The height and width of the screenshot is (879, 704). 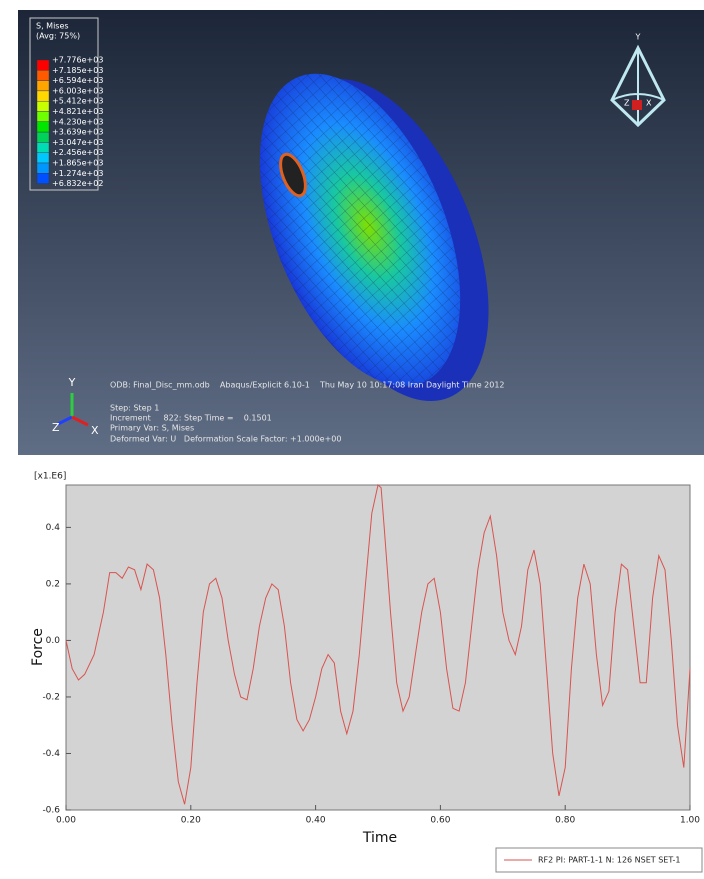 What do you see at coordinates (51, 754) in the screenshot?
I see `y-tick-label: -0.4` at bounding box center [51, 754].